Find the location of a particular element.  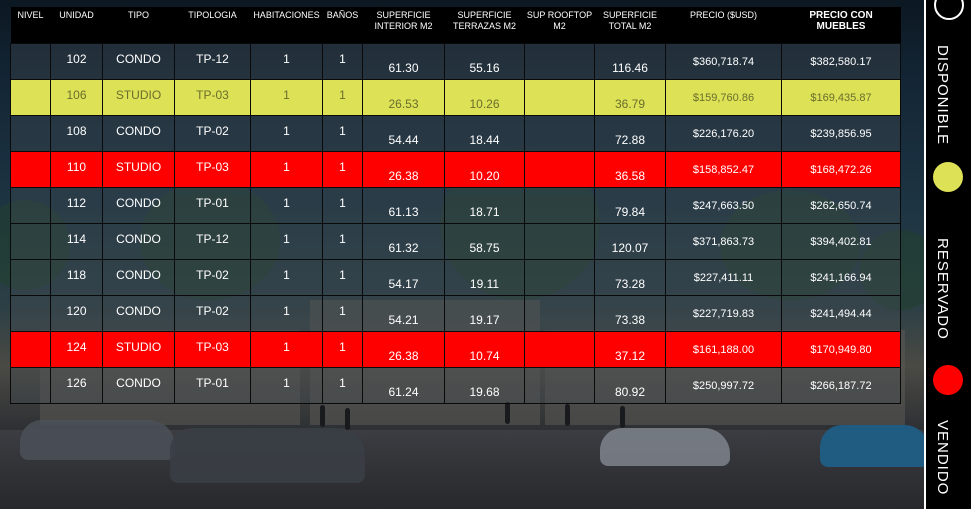

cell-precio-con-muebles-value: $394,402.81 is located at coordinates (841, 241).